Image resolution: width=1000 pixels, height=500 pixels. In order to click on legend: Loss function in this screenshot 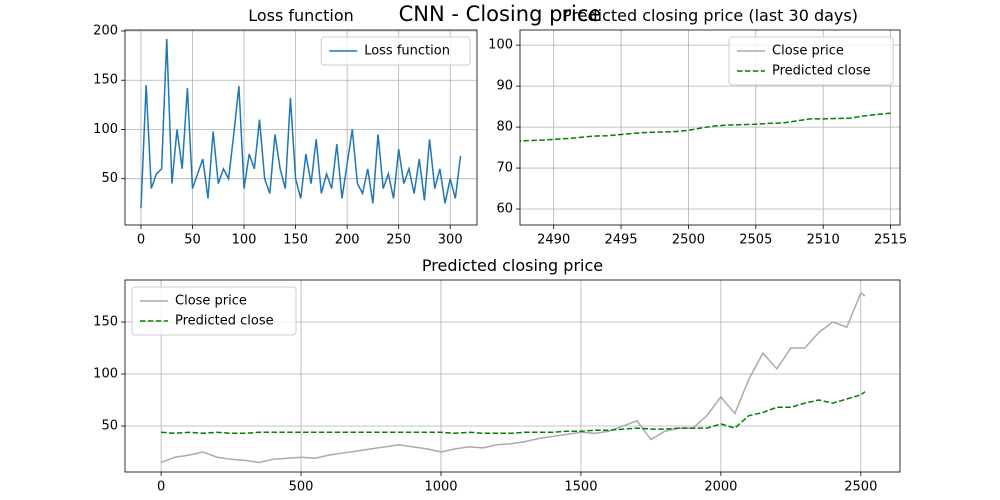, I will do `click(395, 51)`.